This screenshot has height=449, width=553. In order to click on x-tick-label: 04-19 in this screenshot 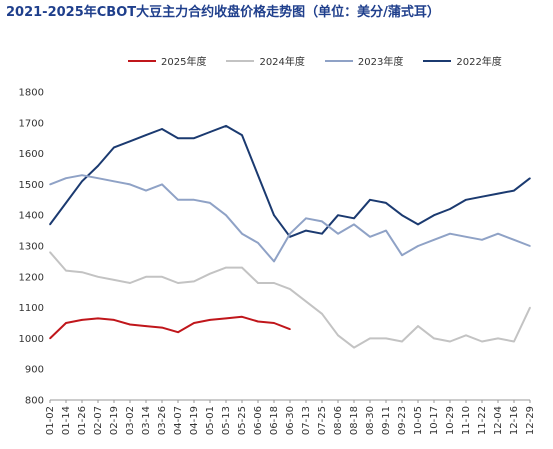, I will do `click(194, 420)`.